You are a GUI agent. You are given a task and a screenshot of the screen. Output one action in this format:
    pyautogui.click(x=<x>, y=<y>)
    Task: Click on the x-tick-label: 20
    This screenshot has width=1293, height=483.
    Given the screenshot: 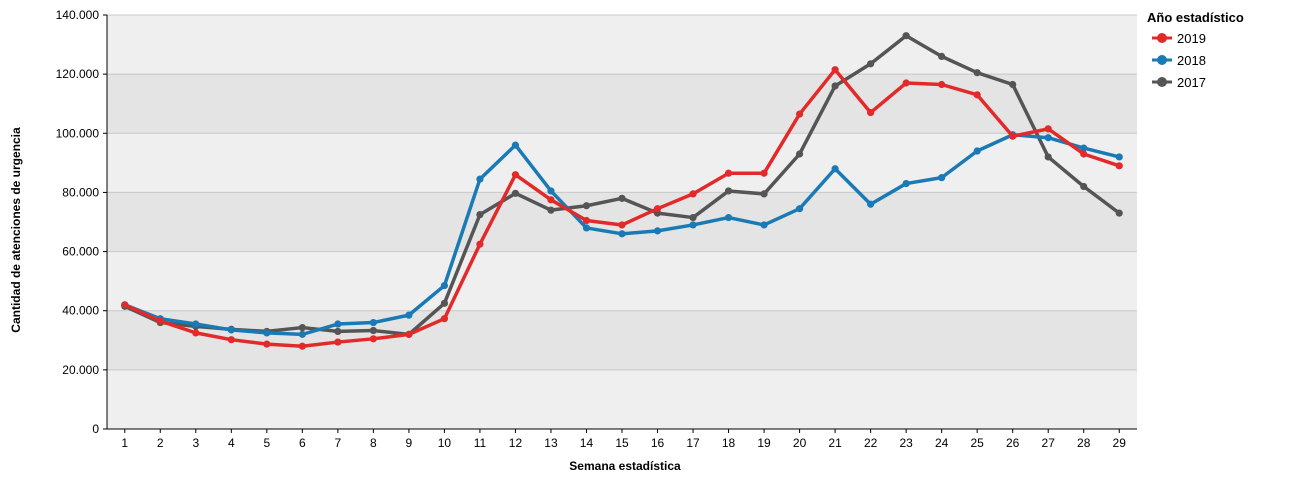 What is the action you would take?
    pyautogui.click(x=800, y=443)
    